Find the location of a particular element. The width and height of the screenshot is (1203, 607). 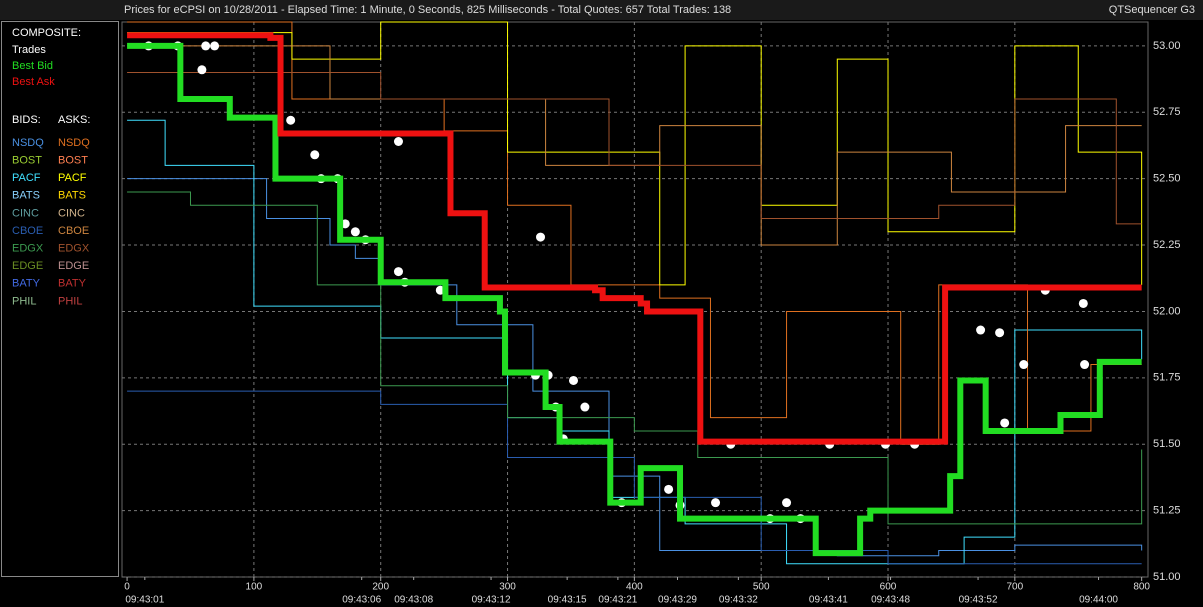

time-label: 09:43:15 is located at coordinates (567, 600).